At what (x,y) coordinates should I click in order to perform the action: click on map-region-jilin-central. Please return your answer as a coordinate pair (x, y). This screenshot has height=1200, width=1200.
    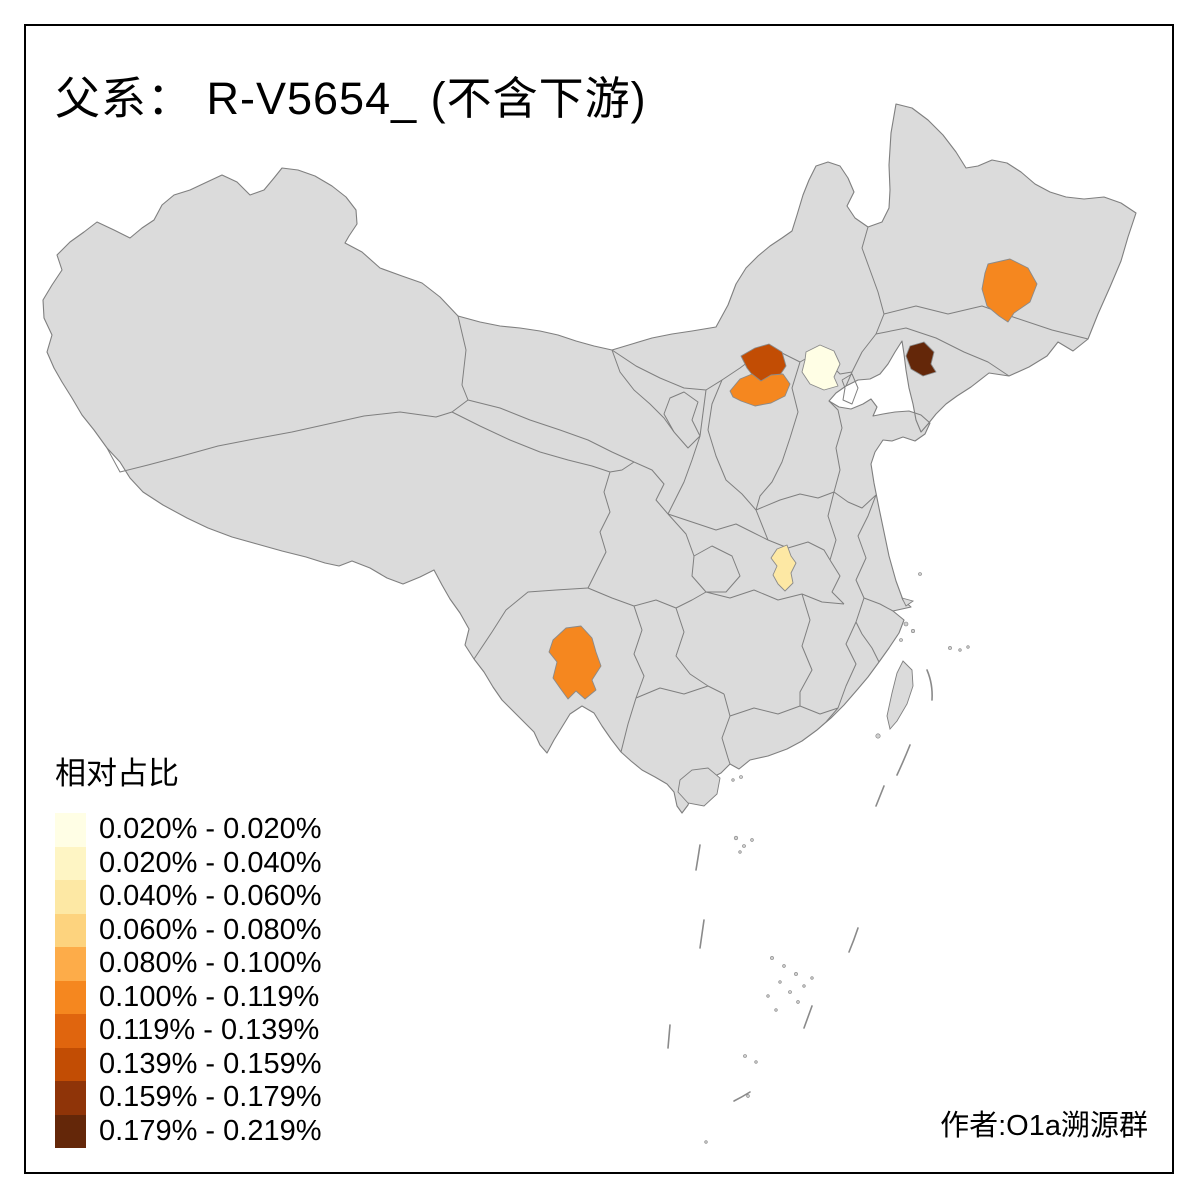
    Looking at the image, I should click on (1009, 290).